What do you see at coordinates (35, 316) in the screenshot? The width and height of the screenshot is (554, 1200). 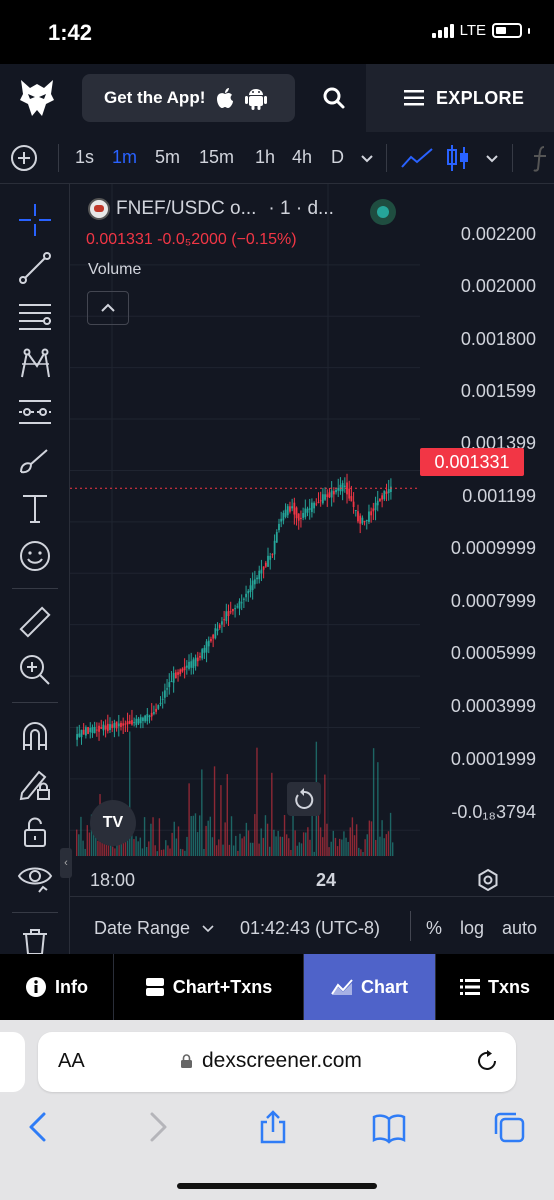 I see `fib-icon` at bounding box center [35, 316].